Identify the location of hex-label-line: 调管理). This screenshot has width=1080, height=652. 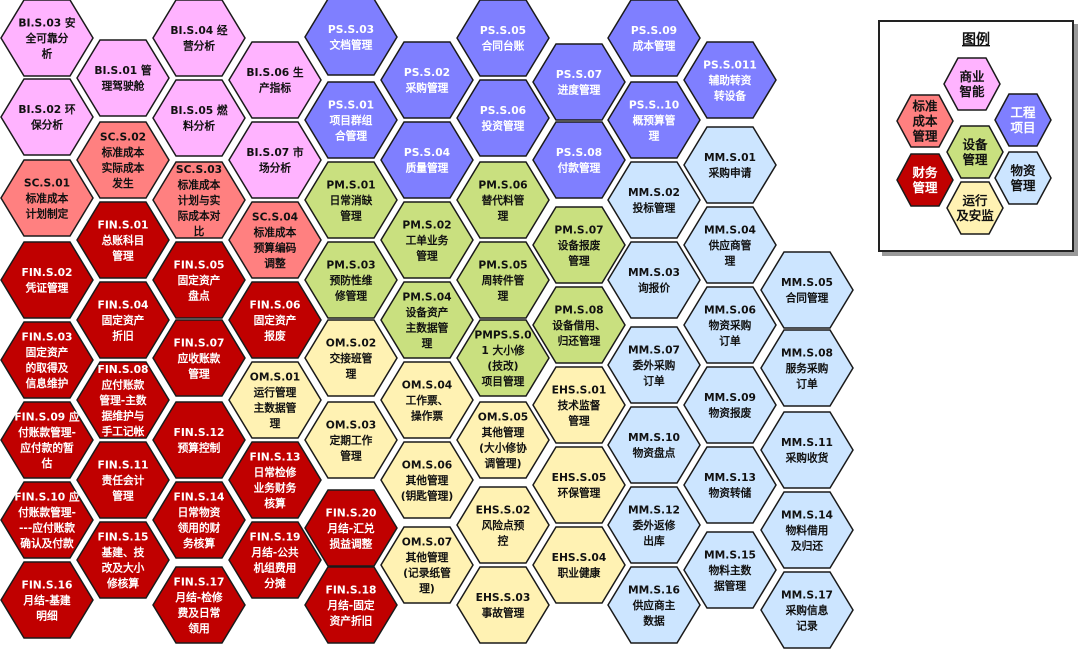
(503, 463).